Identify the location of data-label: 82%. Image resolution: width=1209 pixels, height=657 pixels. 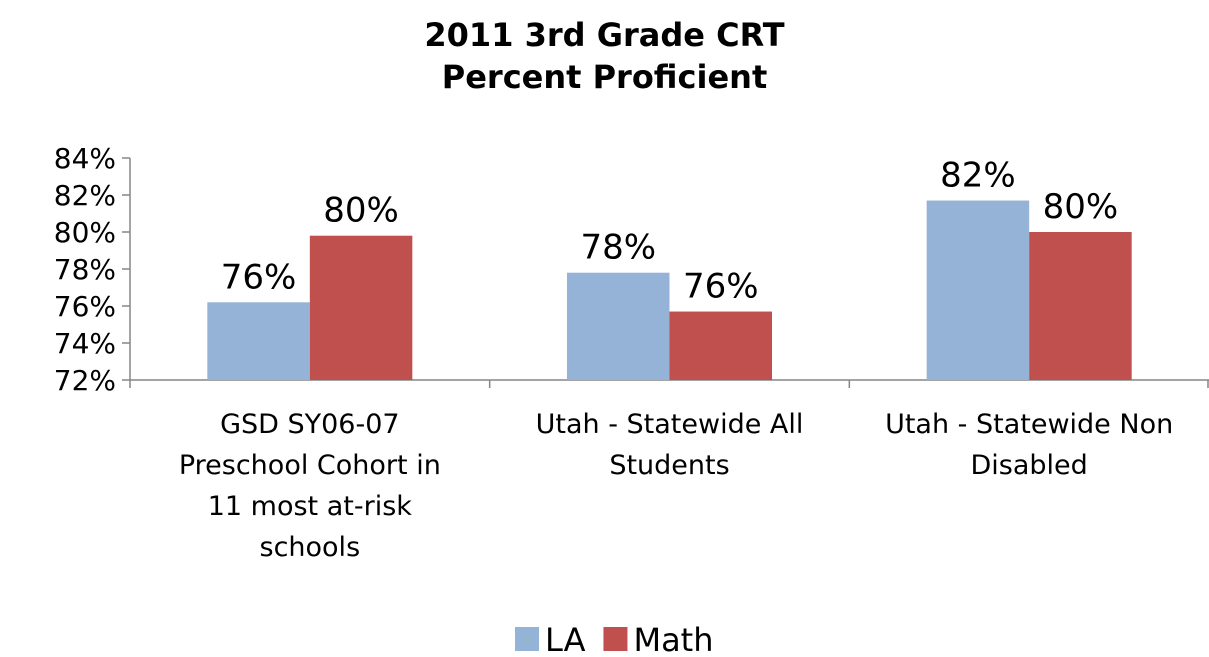
(978, 176).